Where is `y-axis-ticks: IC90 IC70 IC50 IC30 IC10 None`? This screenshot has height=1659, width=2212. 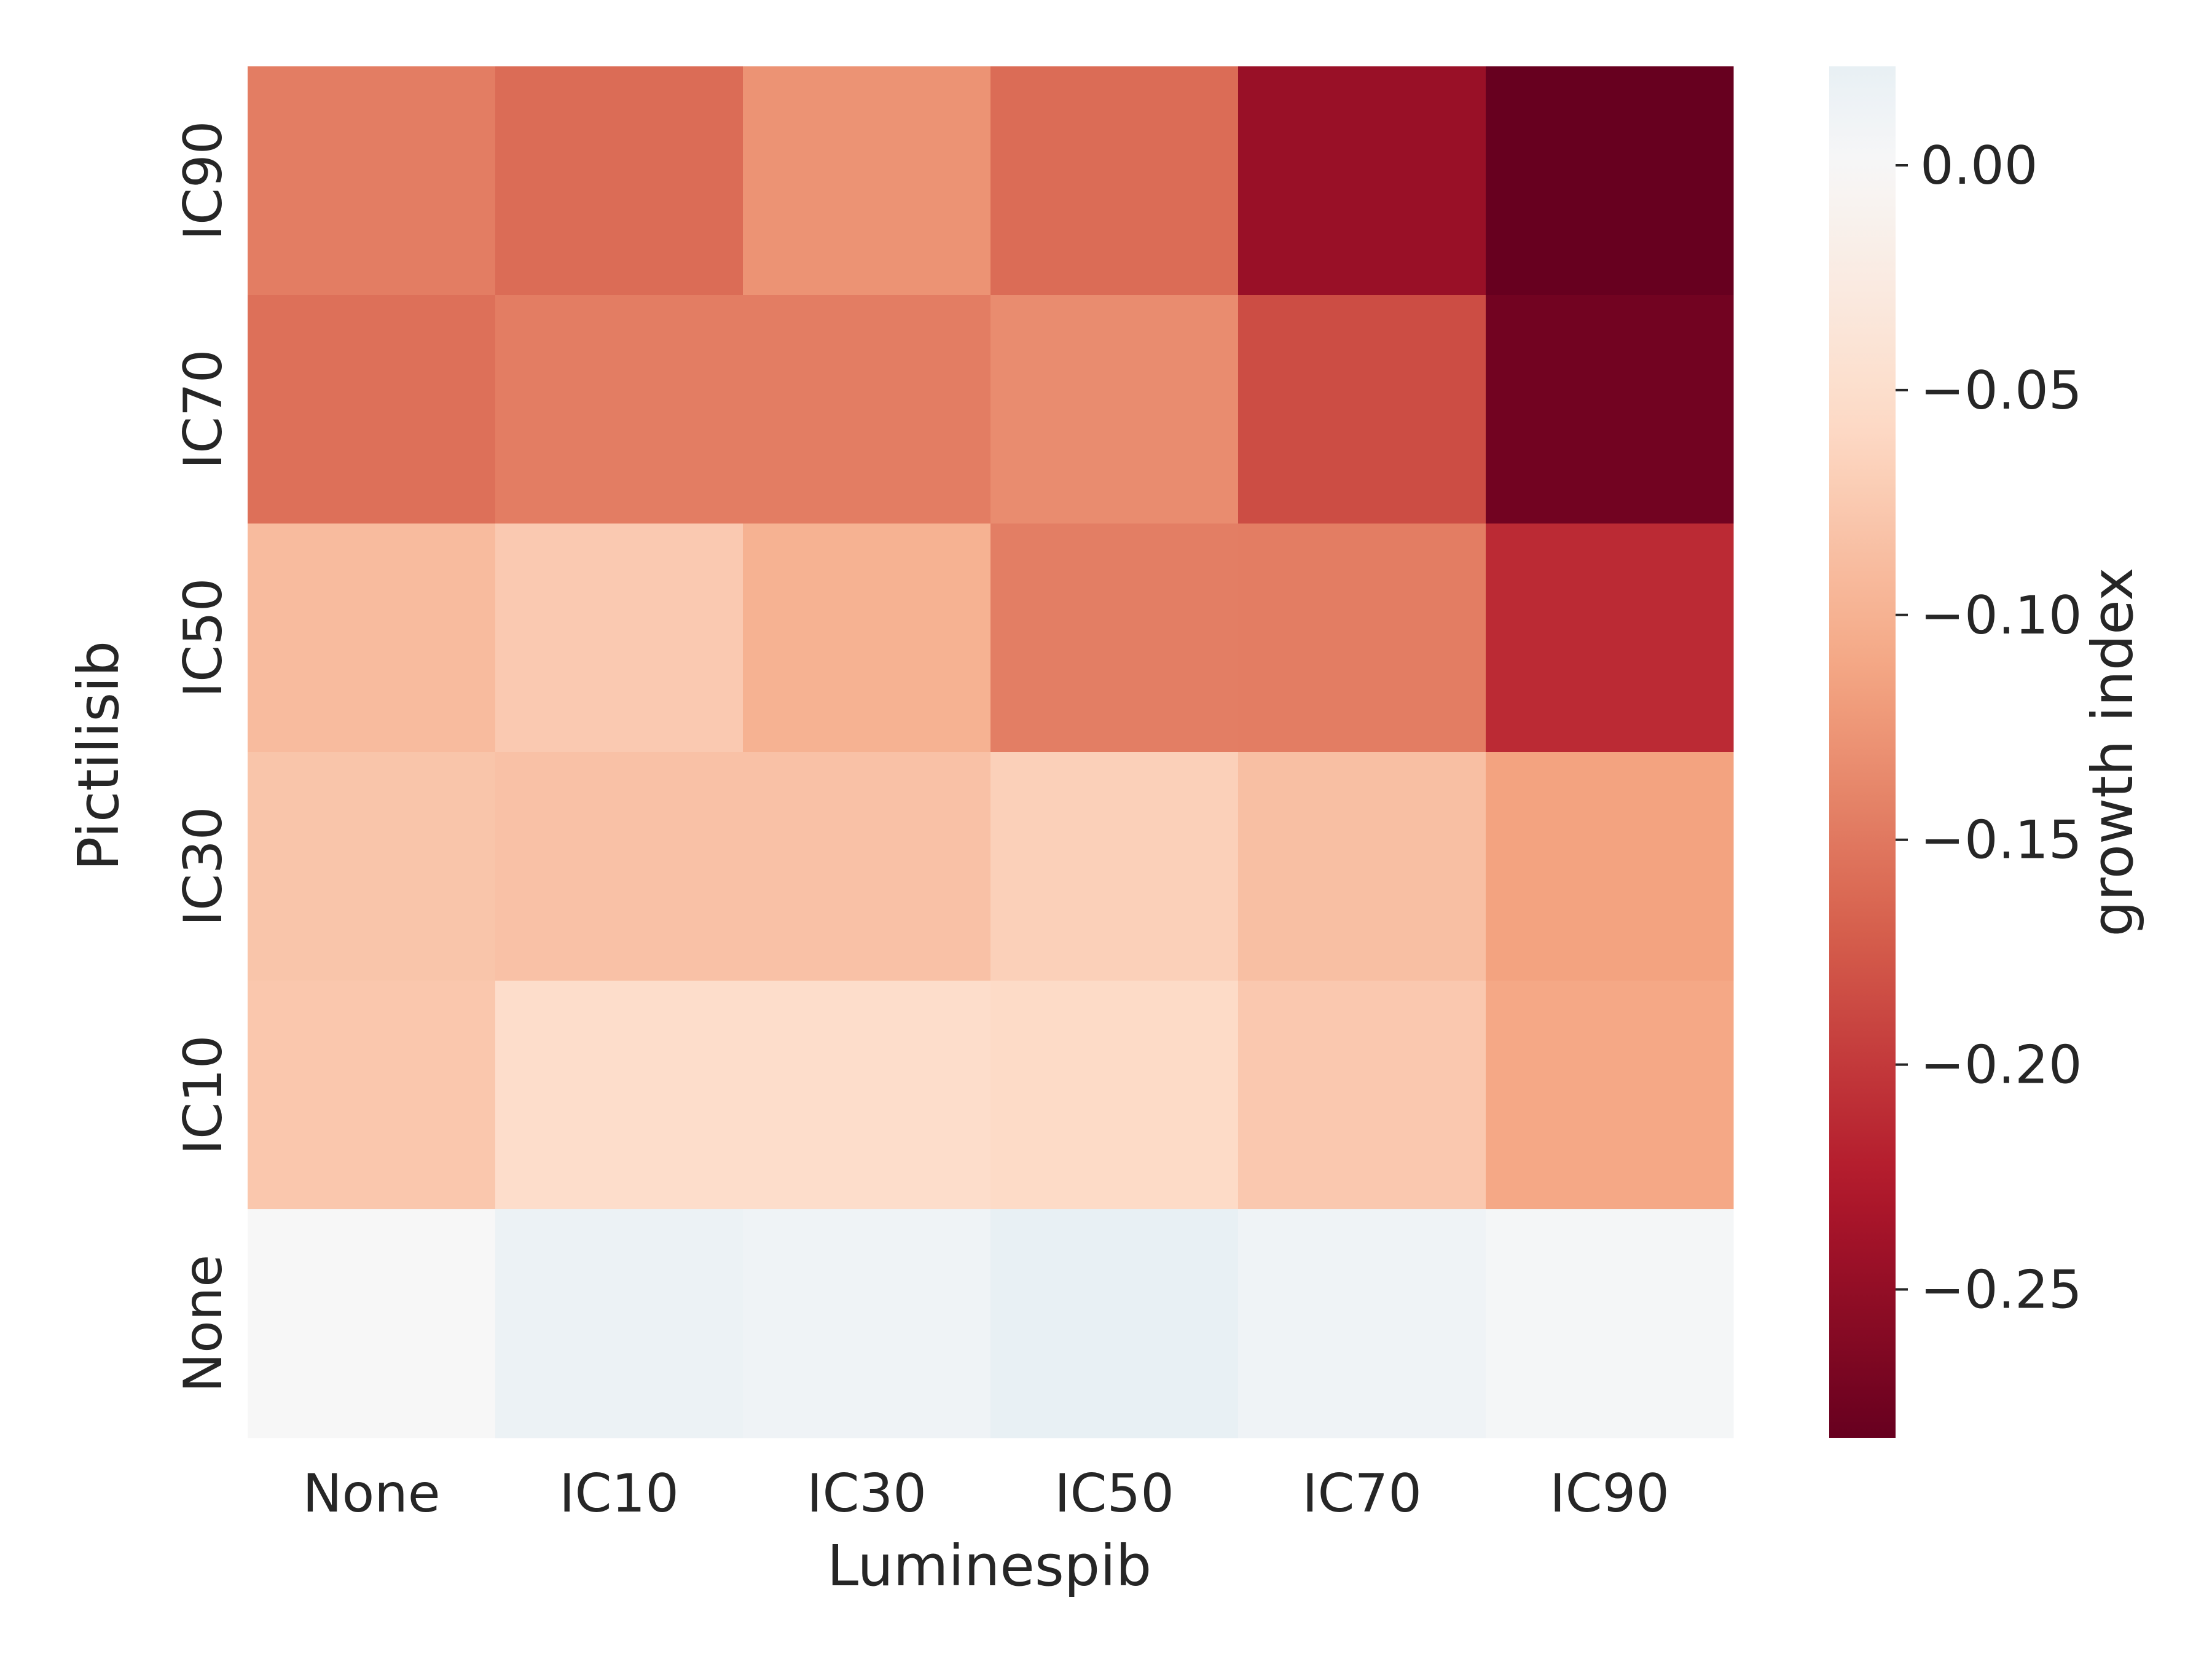 y-axis-ticks: IC90 IC70 IC50 IC30 IC10 None is located at coordinates (203, 757).